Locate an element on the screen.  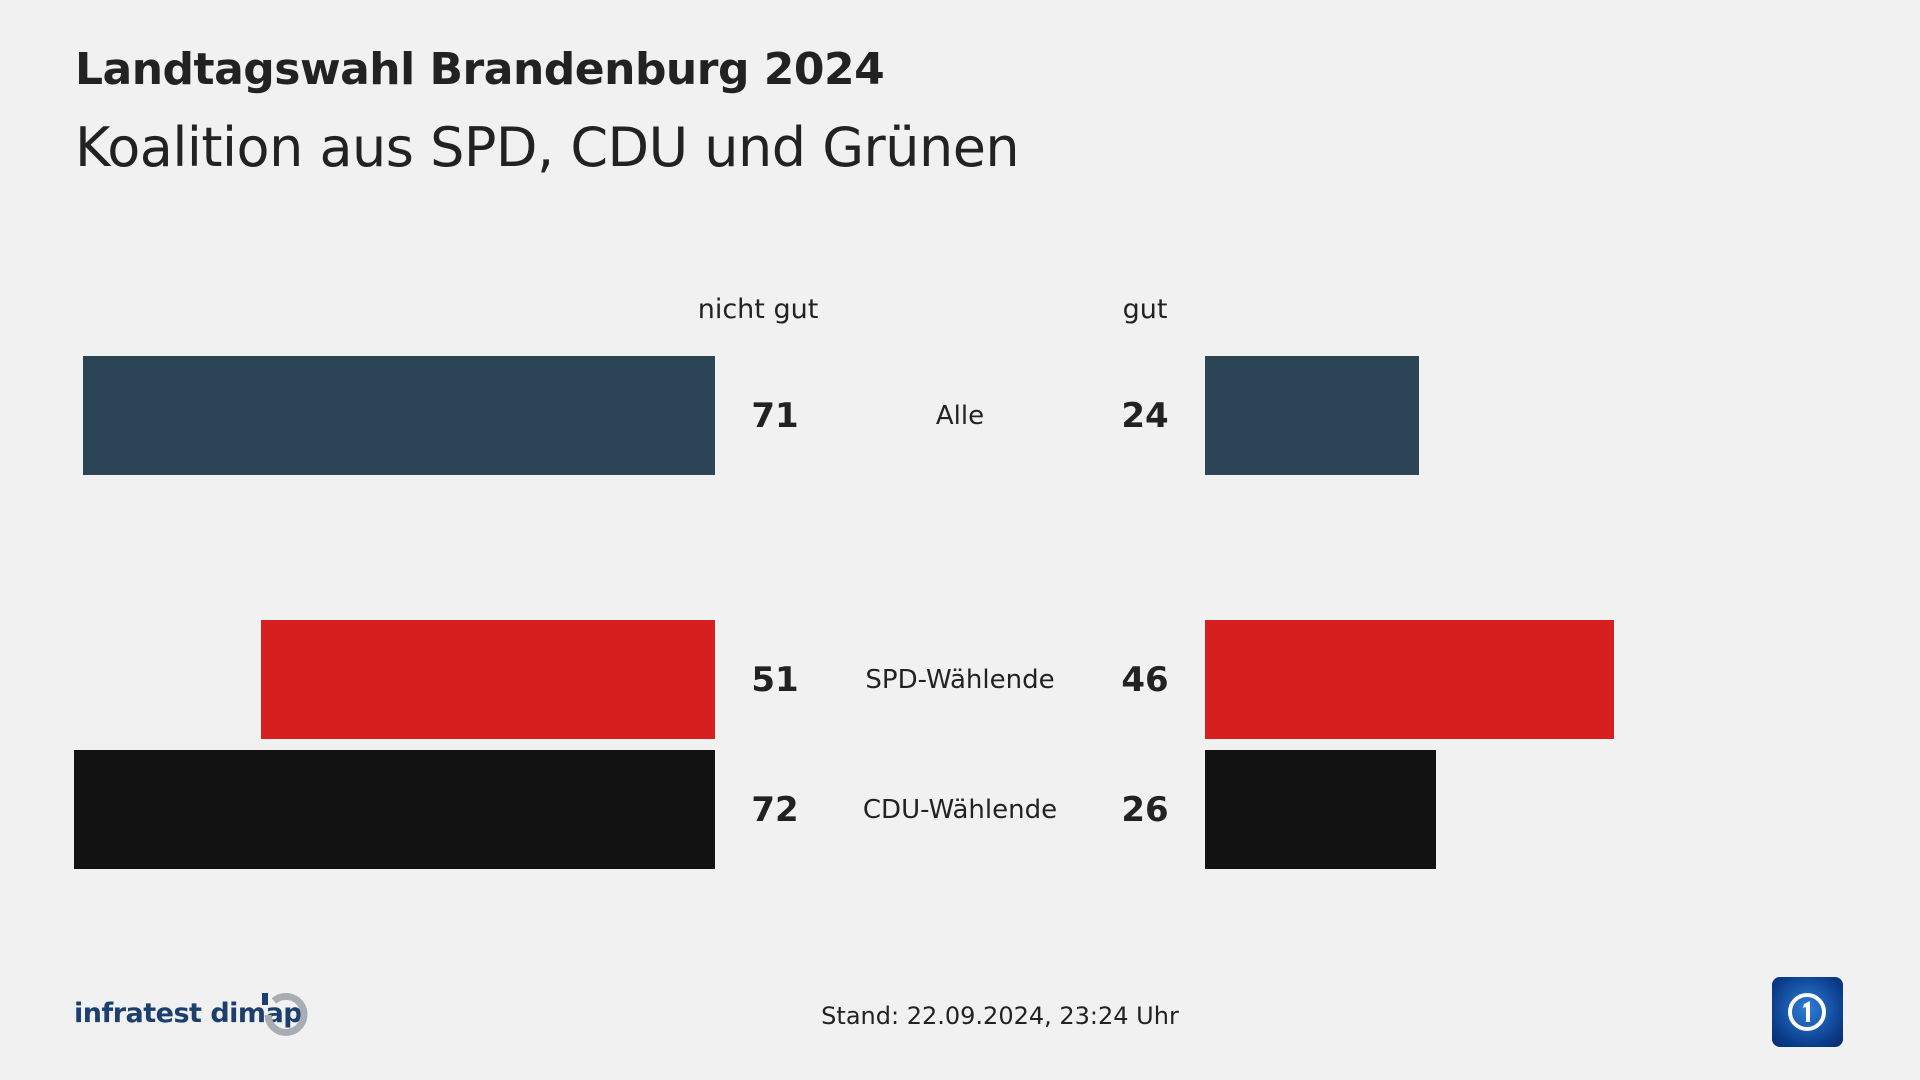
header-gut: gut is located at coordinates (1145, 309).